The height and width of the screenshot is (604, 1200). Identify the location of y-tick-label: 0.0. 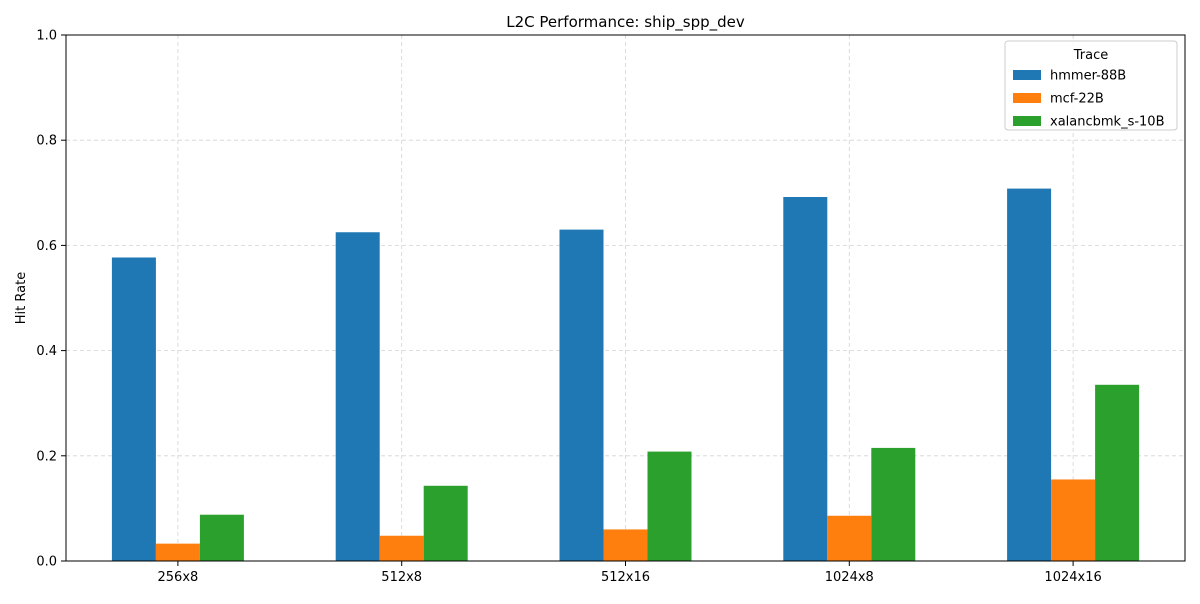
(46, 562).